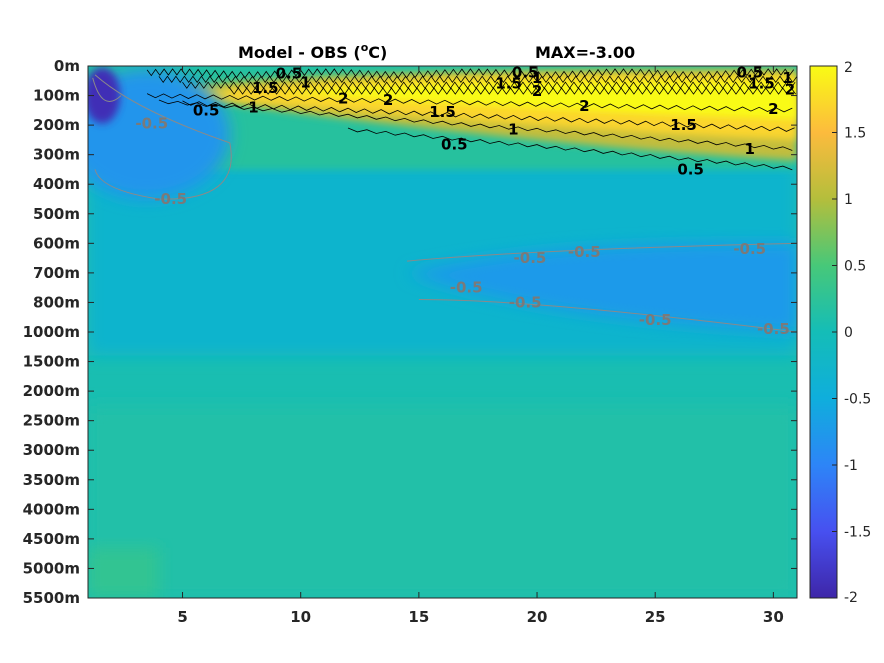 This screenshot has height=663, width=884. What do you see at coordinates (56, 214) in the screenshot?
I see `y-tick-label: 500m` at bounding box center [56, 214].